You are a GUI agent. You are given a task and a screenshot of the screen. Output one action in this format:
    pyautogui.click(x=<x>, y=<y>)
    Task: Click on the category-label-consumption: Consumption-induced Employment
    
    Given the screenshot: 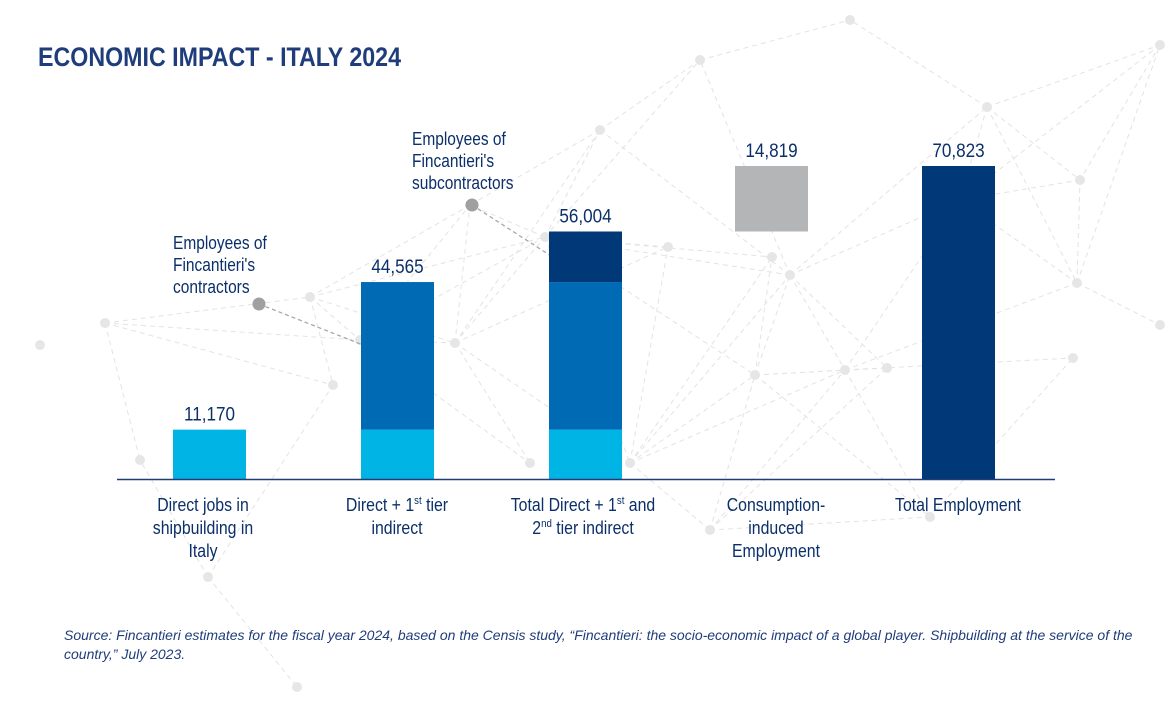 What is the action you would take?
    pyautogui.click(x=776, y=528)
    